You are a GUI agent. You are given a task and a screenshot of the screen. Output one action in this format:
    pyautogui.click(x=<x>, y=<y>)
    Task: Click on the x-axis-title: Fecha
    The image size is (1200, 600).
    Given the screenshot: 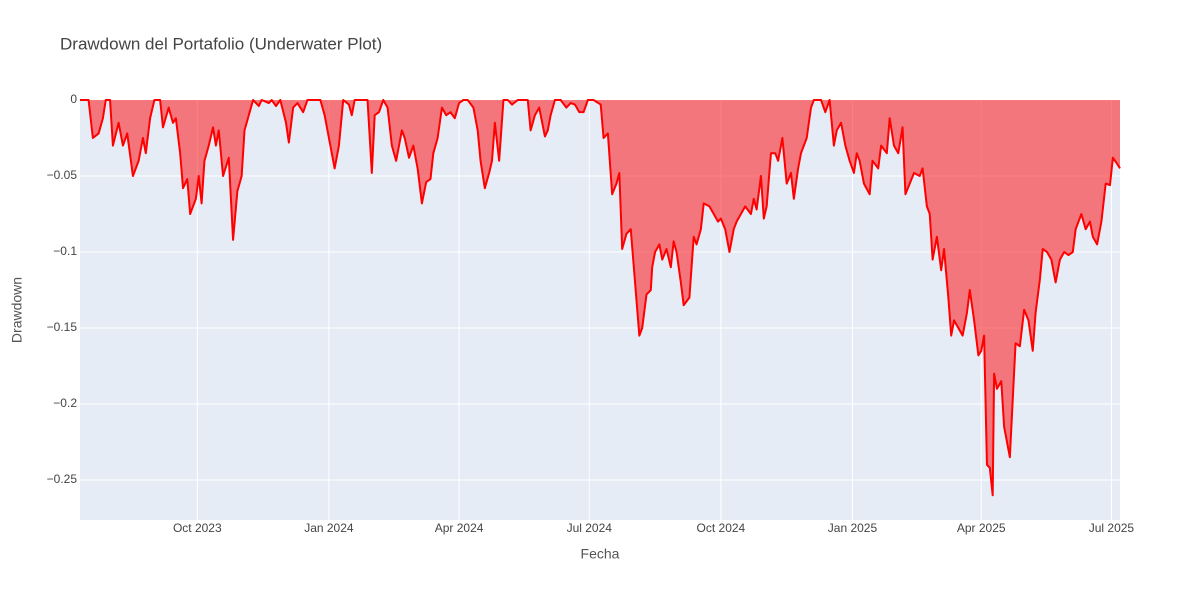 What is the action you would take?
    pyautogui.click(x=600, y=554)
    